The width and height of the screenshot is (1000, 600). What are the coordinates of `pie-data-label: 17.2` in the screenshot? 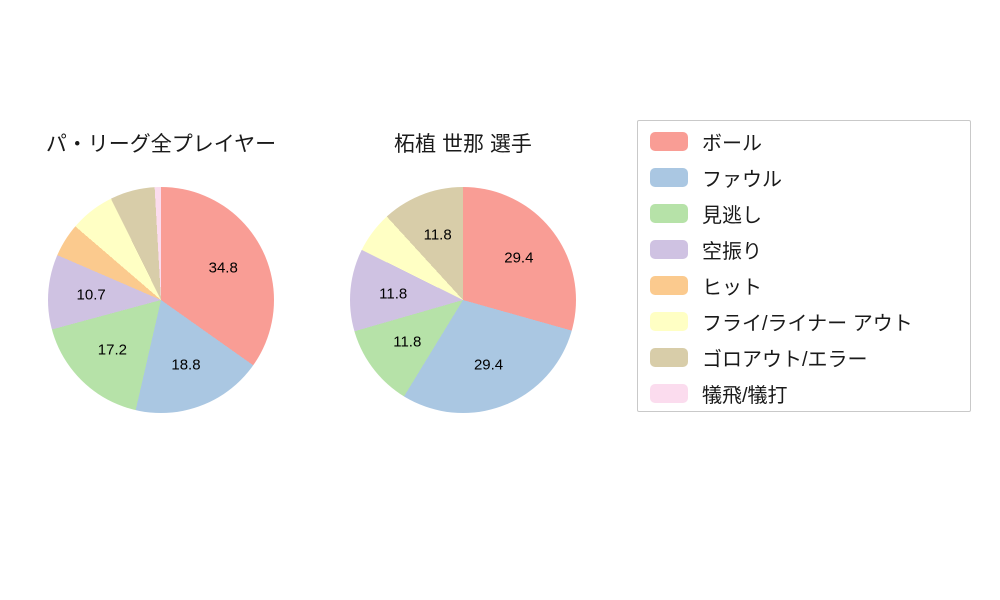 It's located at (112, 350).